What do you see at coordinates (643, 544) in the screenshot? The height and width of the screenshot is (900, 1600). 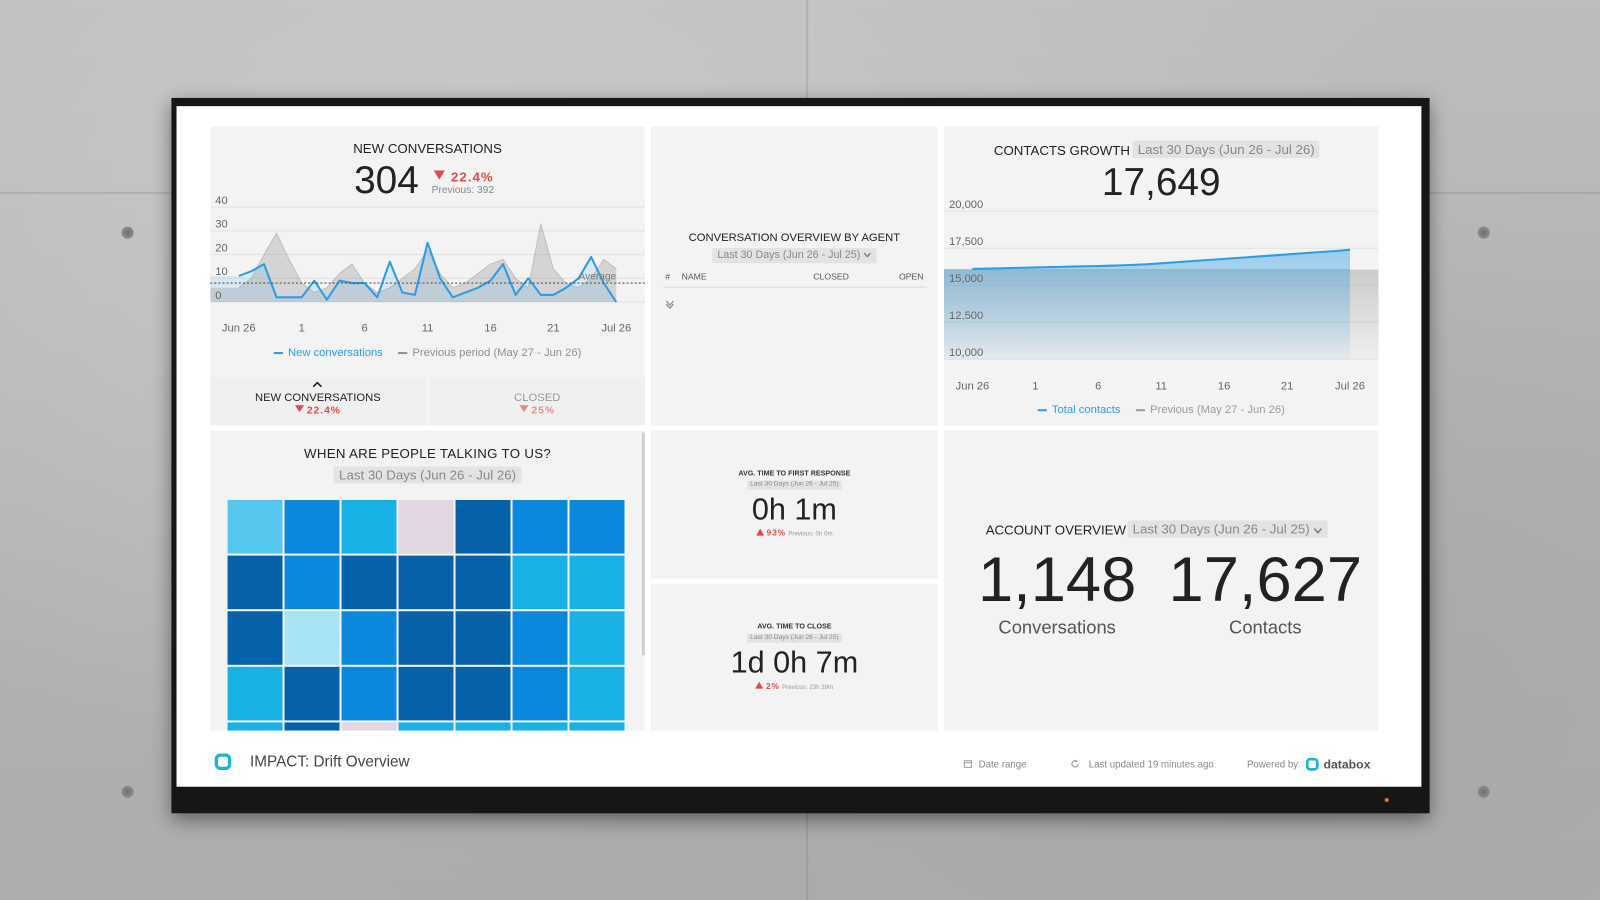 I see `scrollbar` at bounding box center [643, 544].